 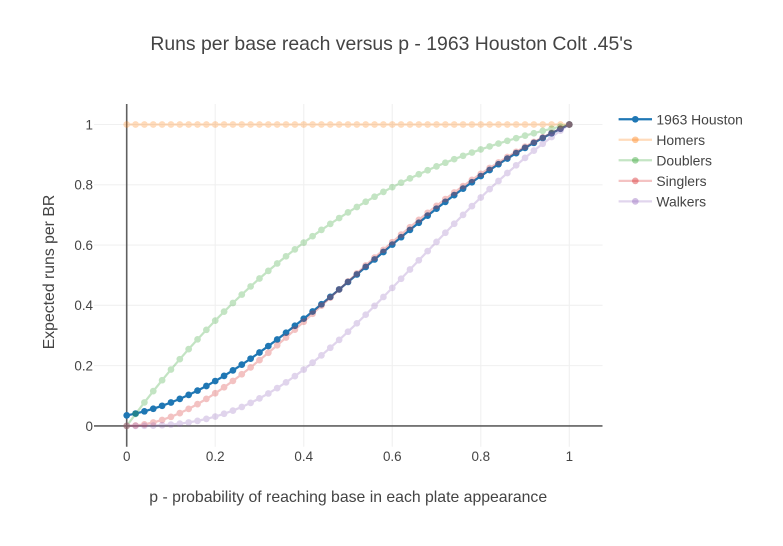 I want to click on svg-text: 1963 Houston, so click(x=699, y=119).